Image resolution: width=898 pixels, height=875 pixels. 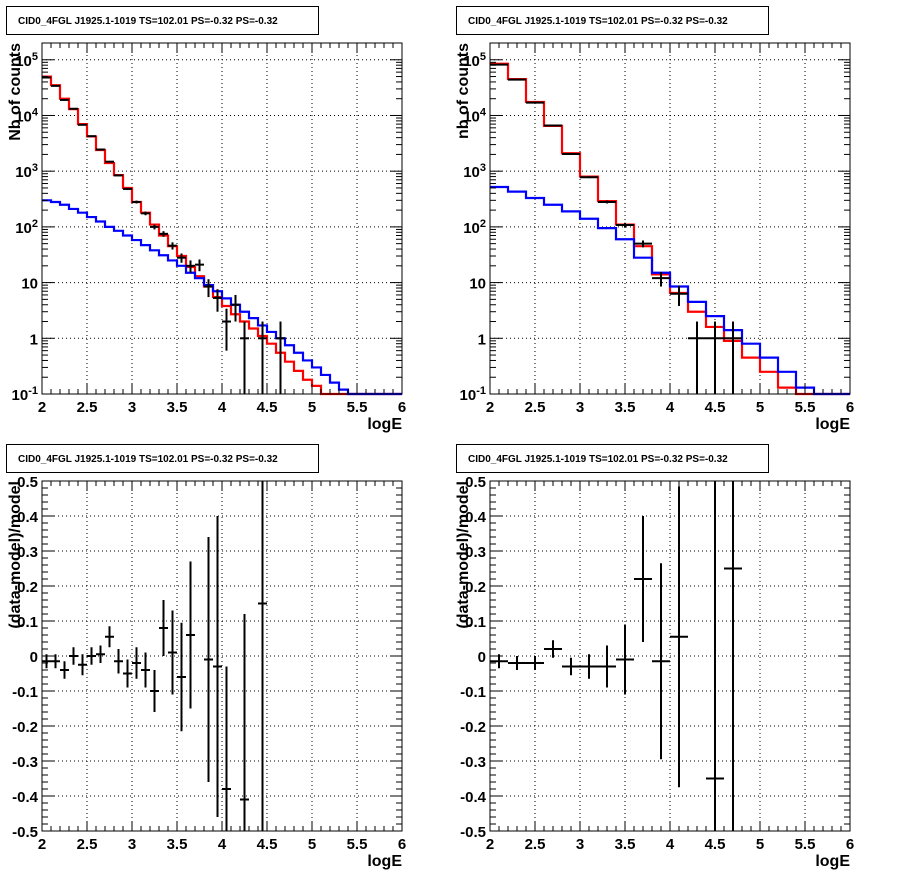 What do you see at coordinates (463, 555) in the screenshot?
I see `y-axis-title: (data-model)/model` at bounding box center [463, 555].